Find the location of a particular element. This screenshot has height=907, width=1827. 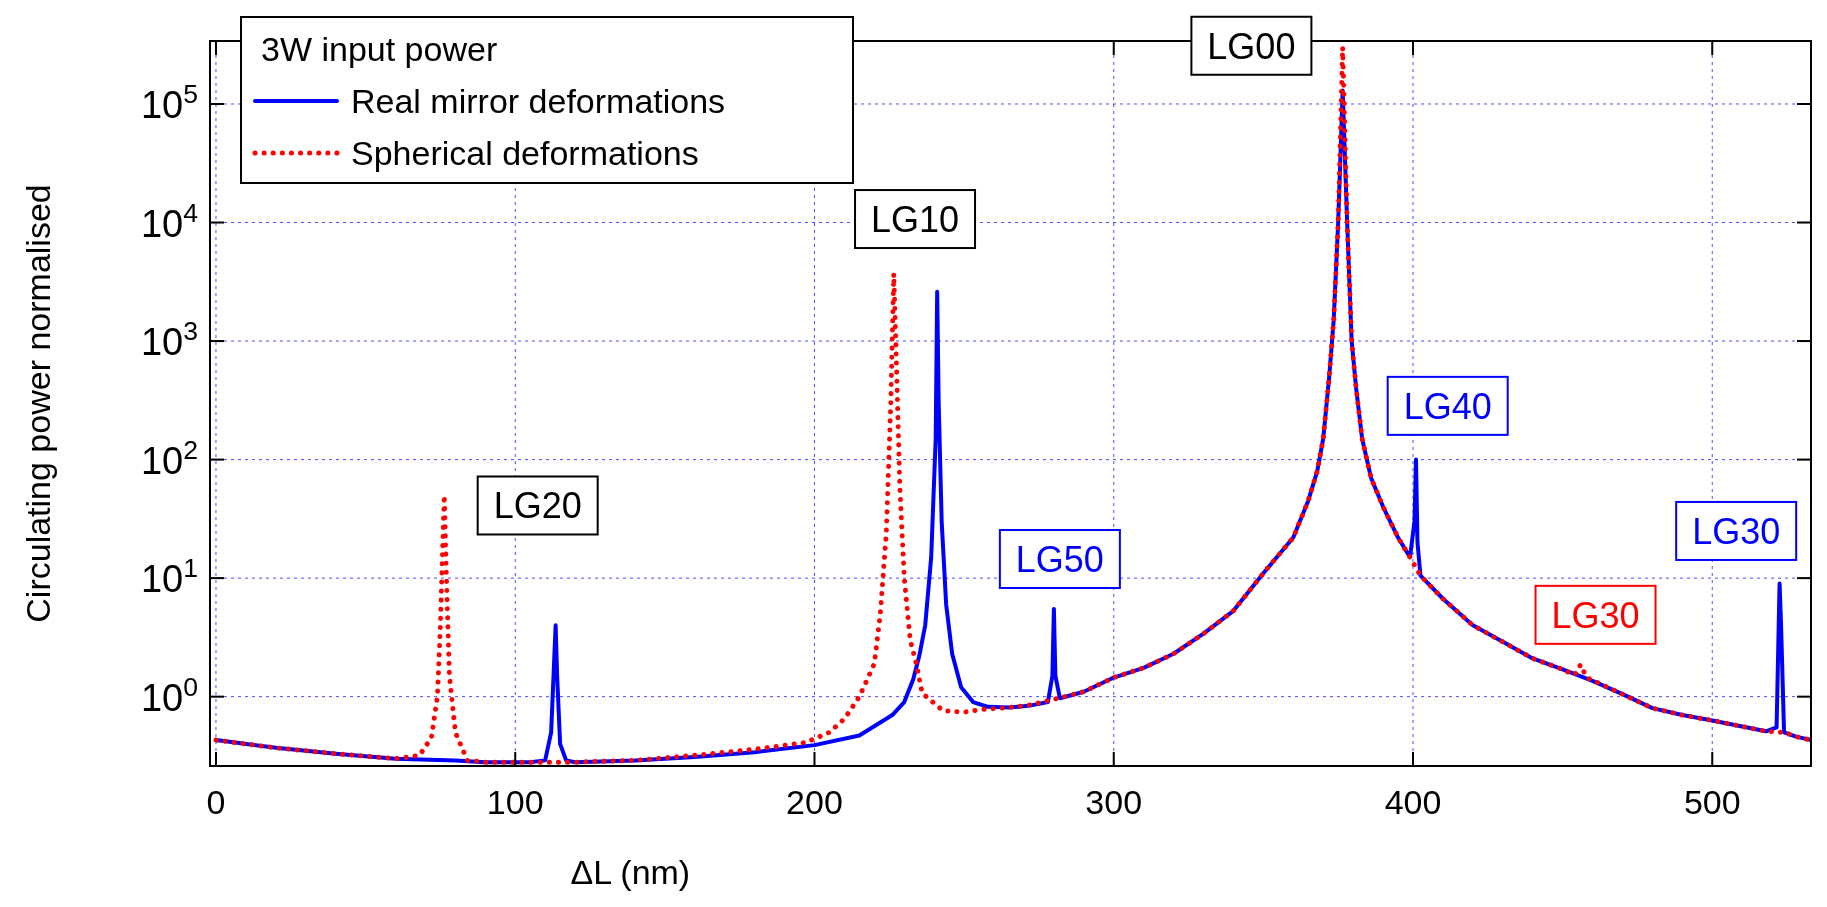

y-tick-label: 10$^{1}$ is located at coordinates (169, 577).